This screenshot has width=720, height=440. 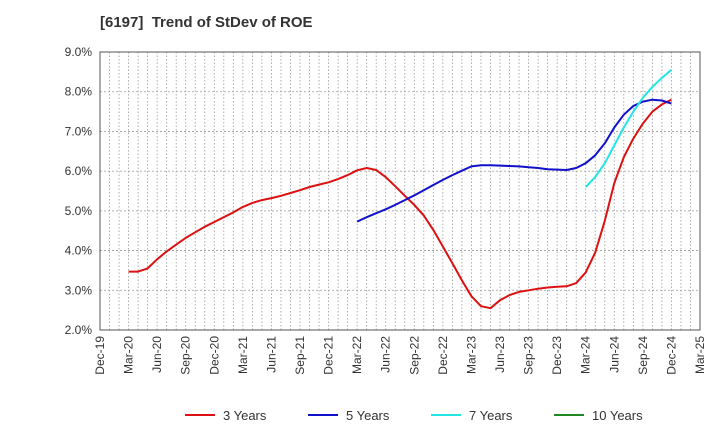 I want to click on y-tick-label: 4.0%, so click(x=79, y=251).